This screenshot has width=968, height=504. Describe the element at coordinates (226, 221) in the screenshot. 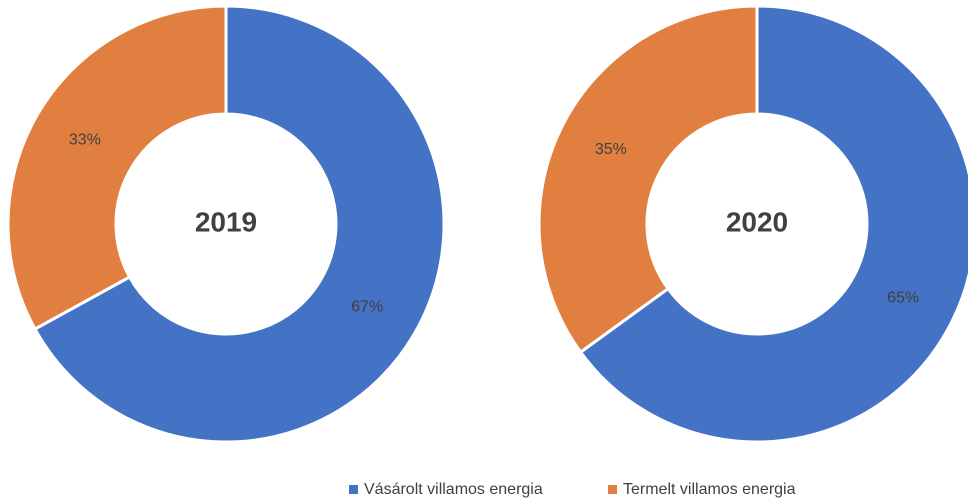

I see `chart-title: 2019` at that location.